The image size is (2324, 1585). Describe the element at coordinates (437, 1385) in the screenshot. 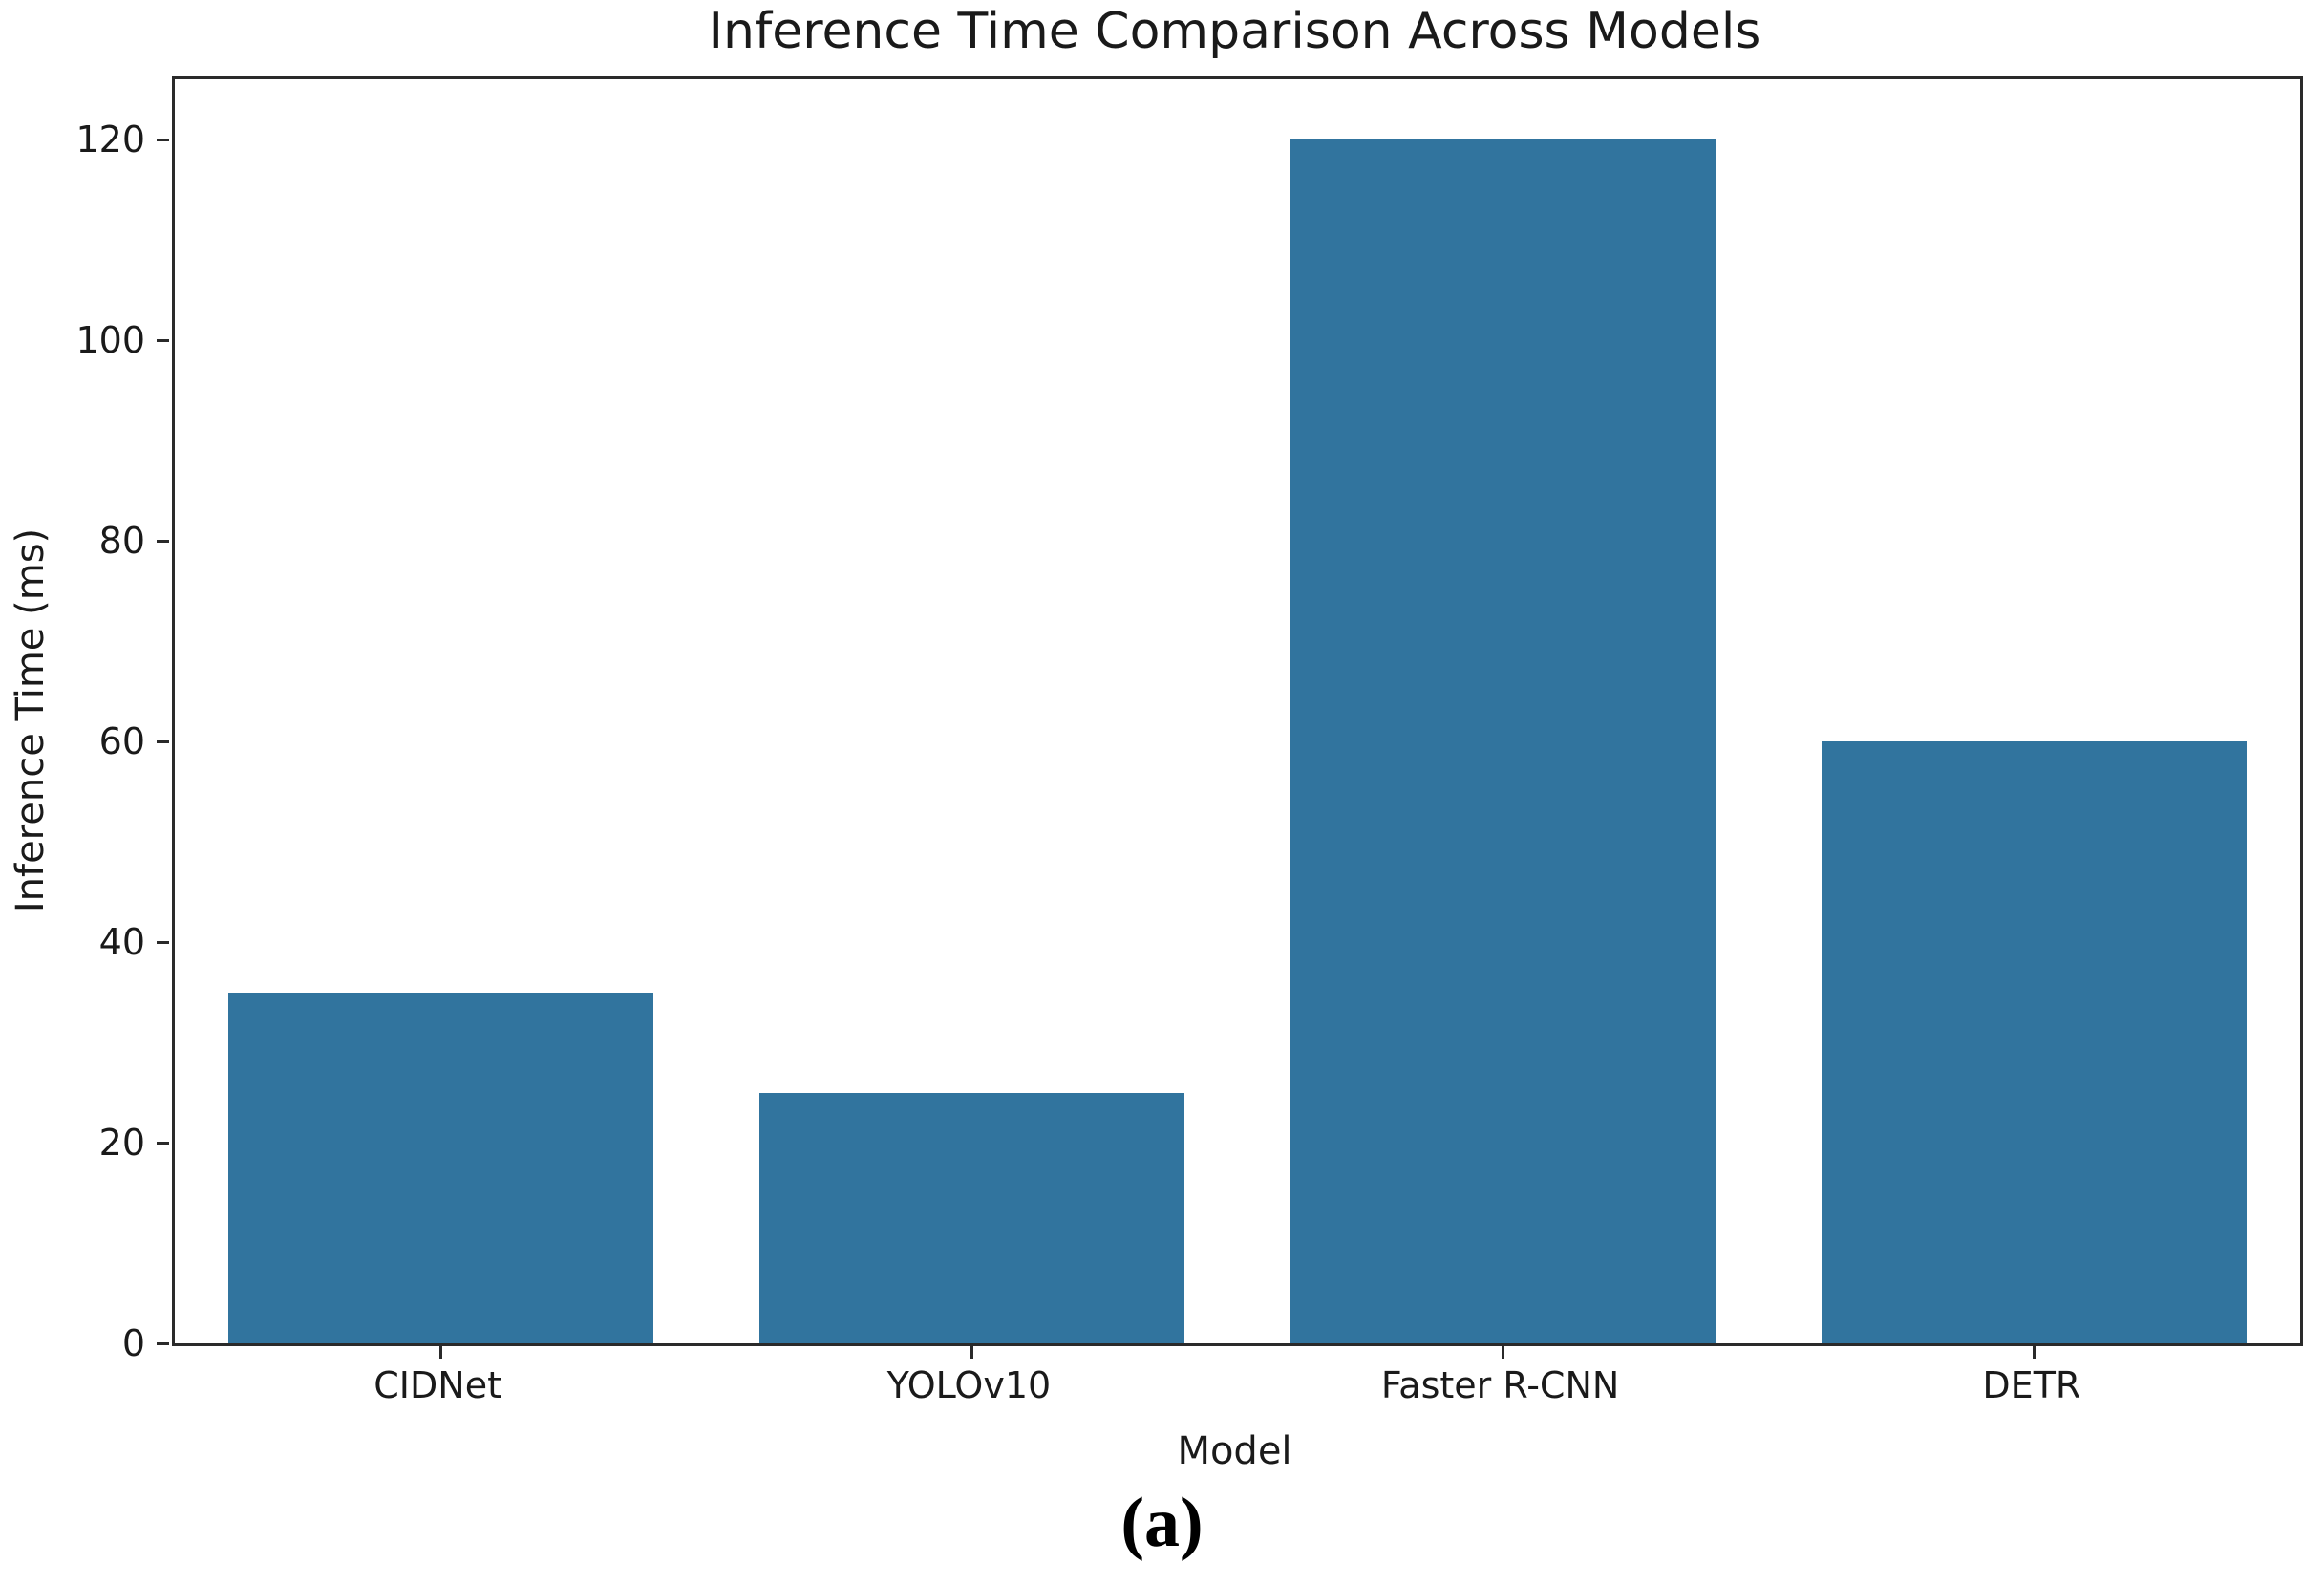

I see `x-tick-label: CIDNet` at that location.